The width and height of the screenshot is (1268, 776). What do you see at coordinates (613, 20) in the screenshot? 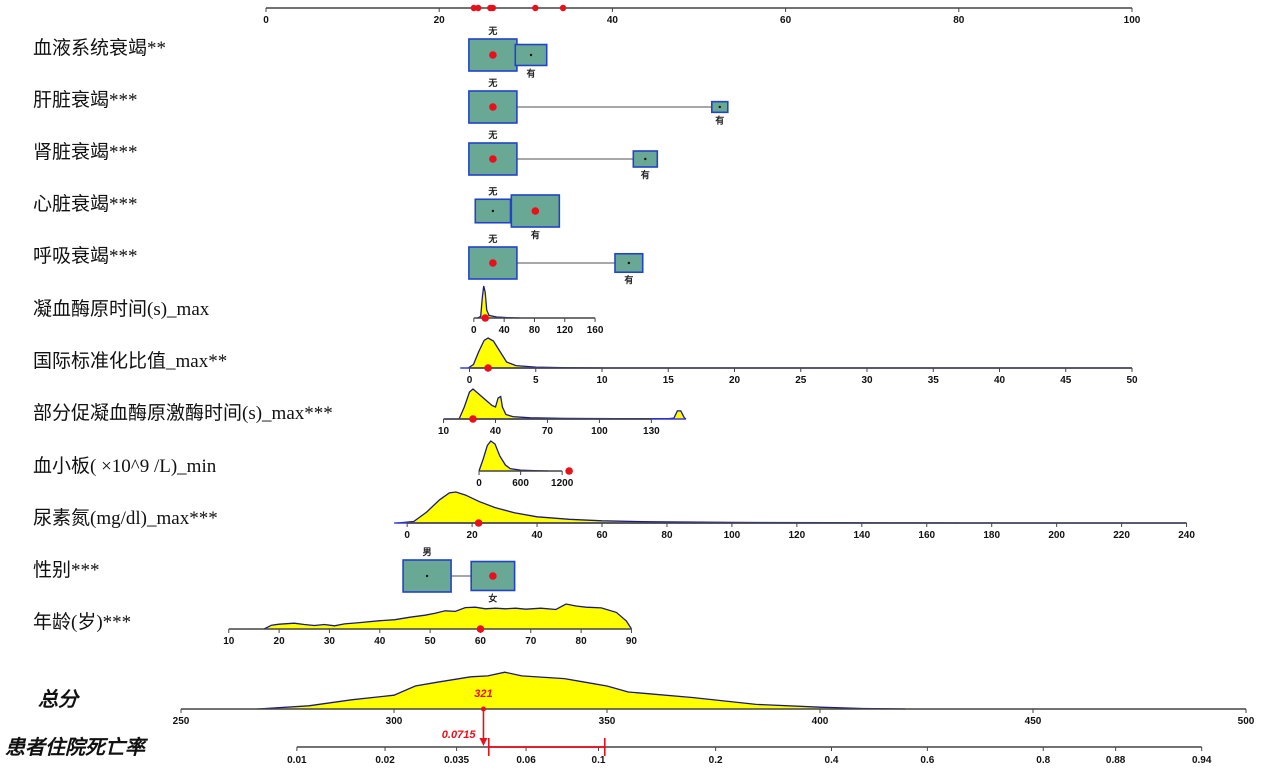
I see `points-axis-tick-label: 40` at bounding box center [613, 20].